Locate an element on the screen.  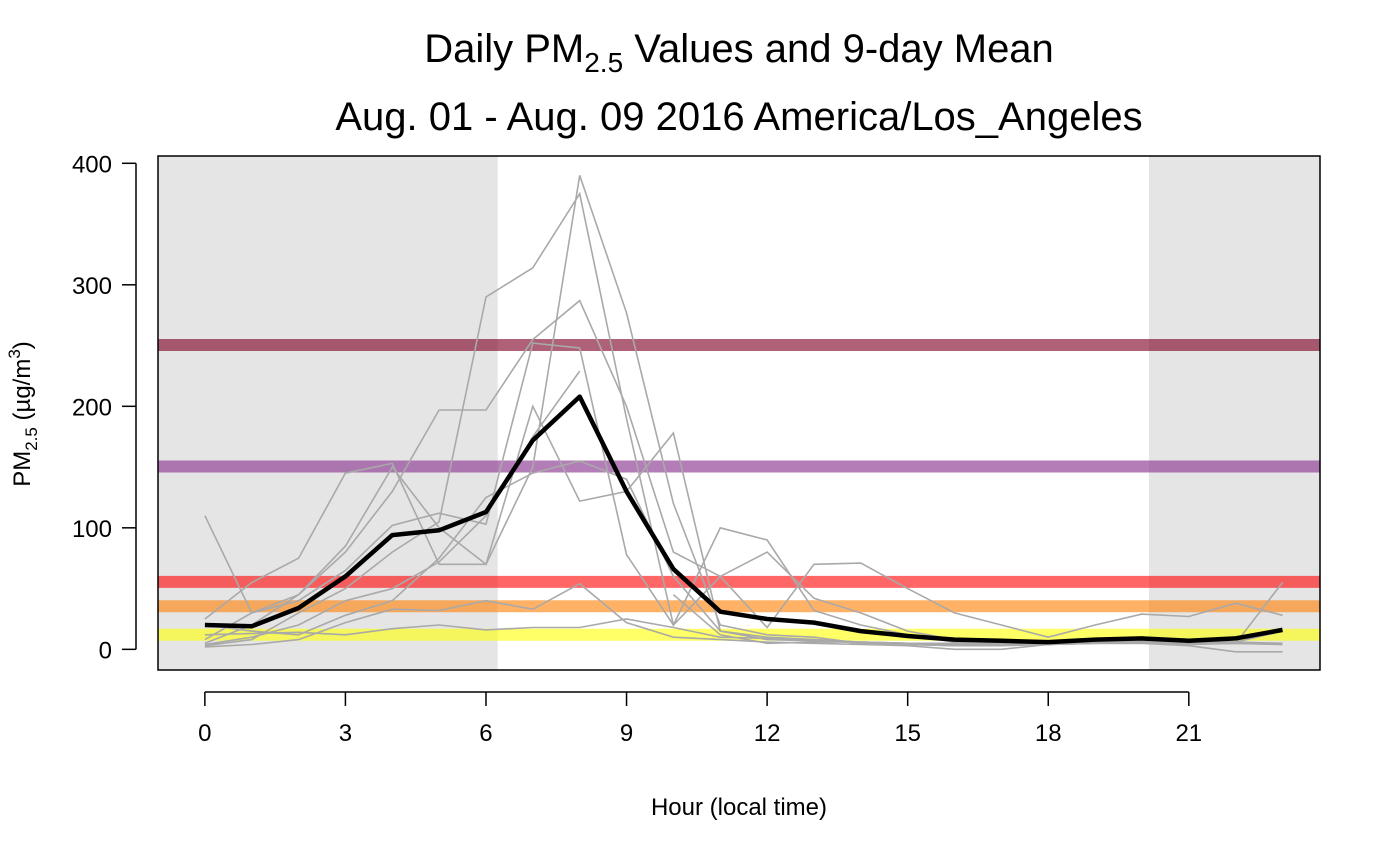
x-axis: 0 3 6 9 12 15 18 21 is located at coordinates (700, 719).